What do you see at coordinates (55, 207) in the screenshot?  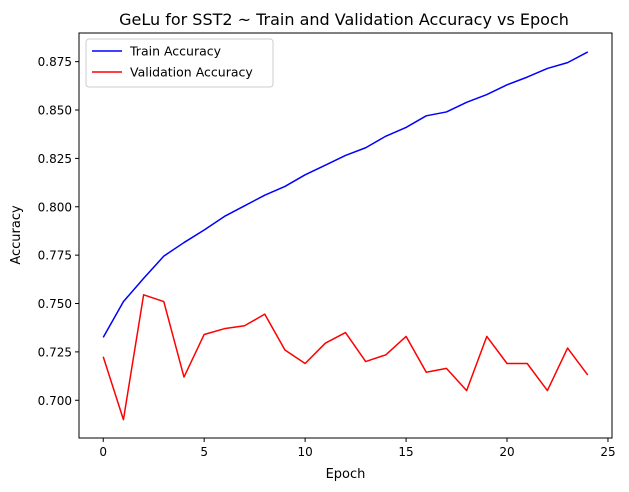 I see `y-tick-label: 0.800` at bounding box center [55, 207].